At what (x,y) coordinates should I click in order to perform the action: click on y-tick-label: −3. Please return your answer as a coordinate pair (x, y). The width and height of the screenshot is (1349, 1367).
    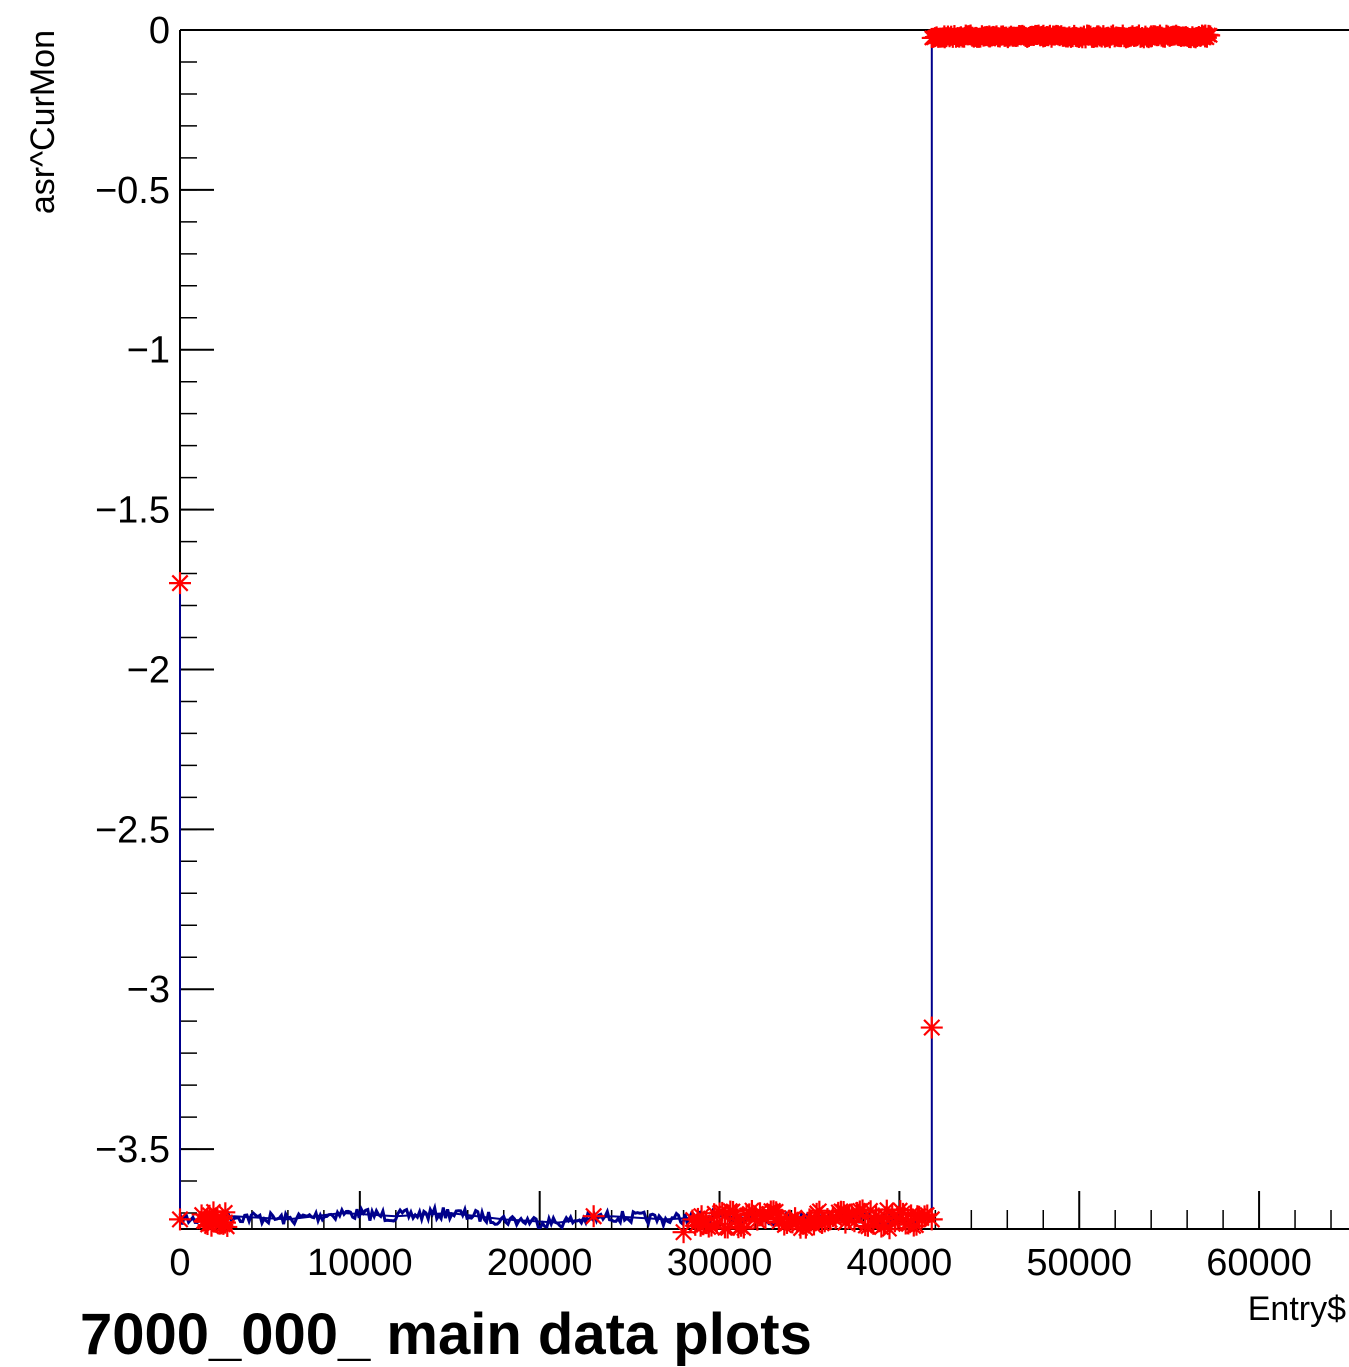
    Looking at the image, I should click on (148, 990).